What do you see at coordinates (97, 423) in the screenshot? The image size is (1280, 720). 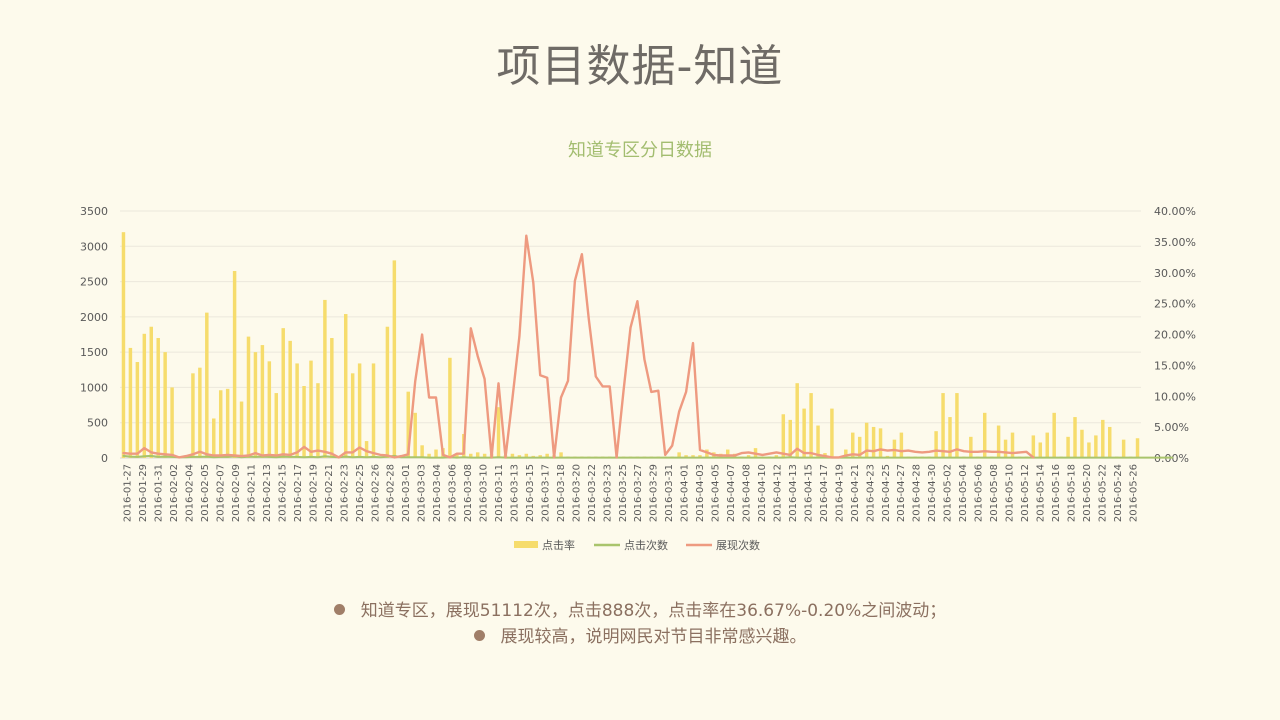 I see `y-left-tick-label: 500` at bounding box center [97, 423].